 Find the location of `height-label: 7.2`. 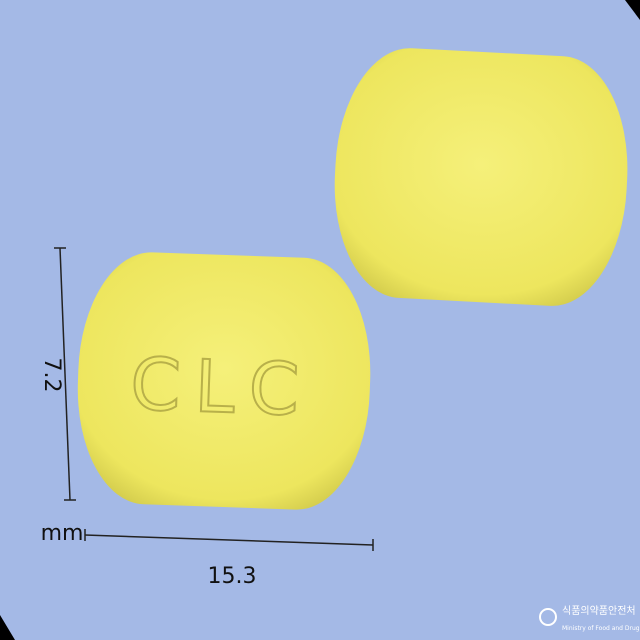

height-label: 7.2 is located at coordinates (51, 375).